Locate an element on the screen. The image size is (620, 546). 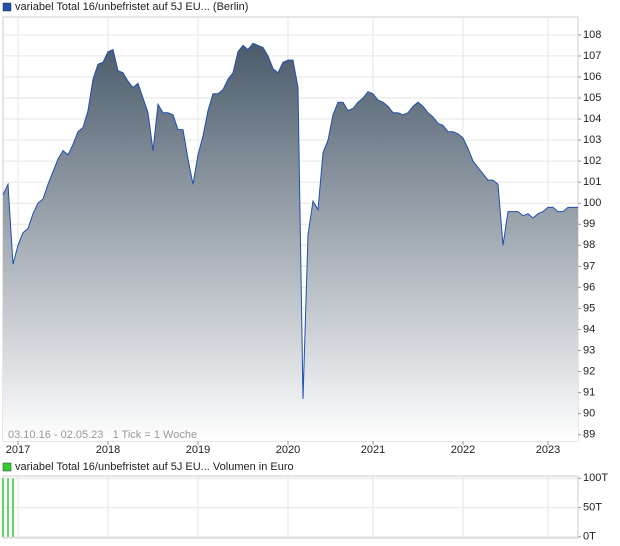
y-tick-label: 104 is located at coordinates (592, 119).